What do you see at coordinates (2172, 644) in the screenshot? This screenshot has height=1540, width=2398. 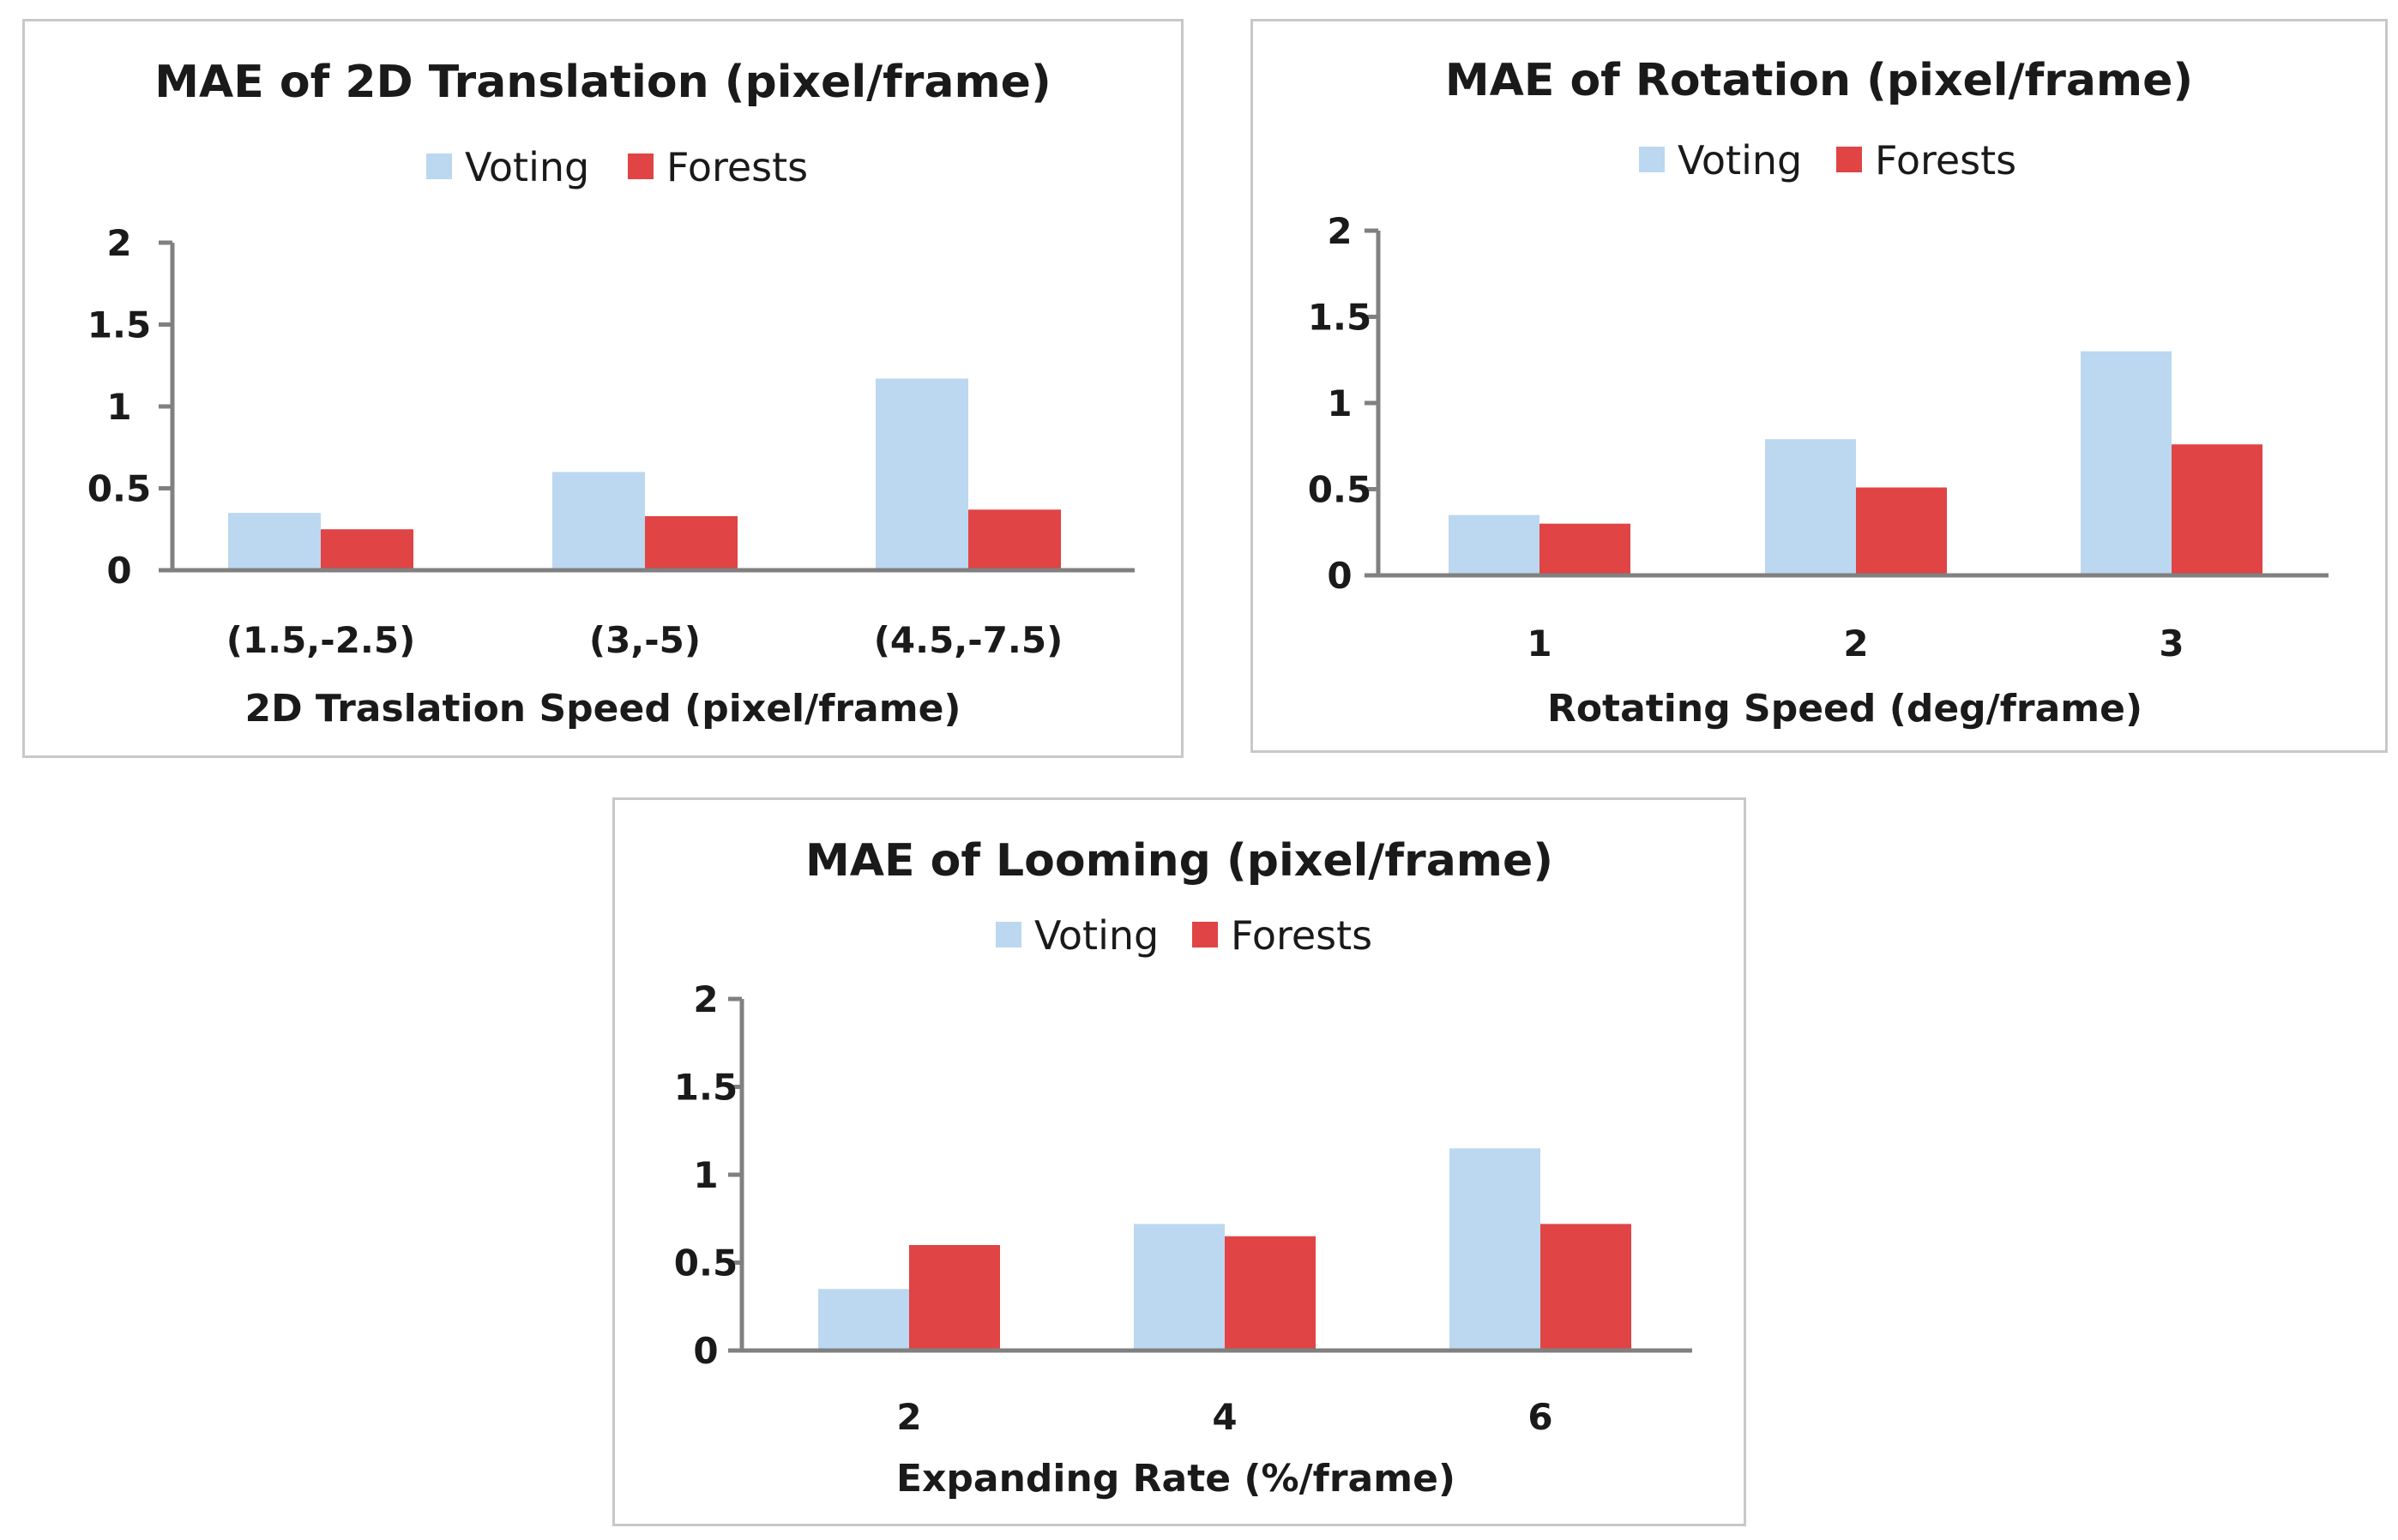 I see `x-tick-label: 3` at bounding box center [2172, 644].